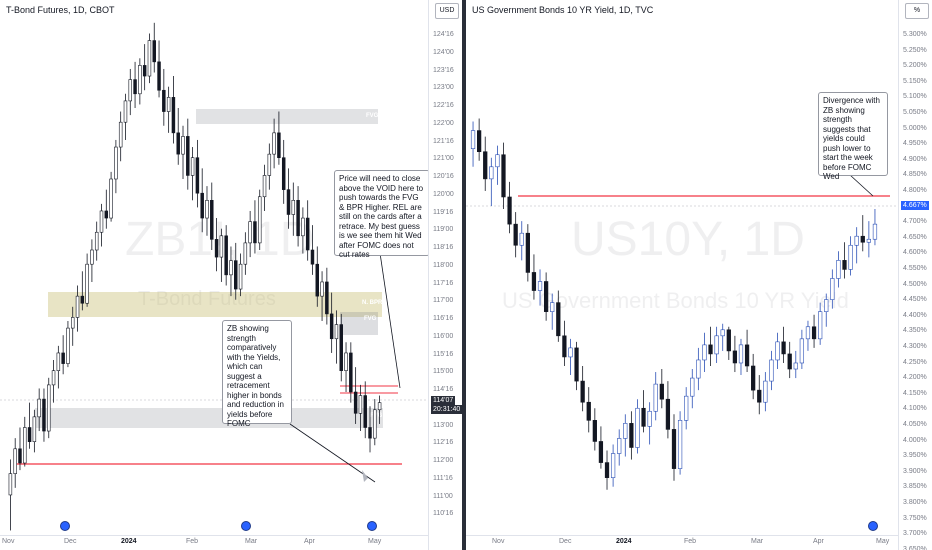 This screenshot has width=932, height=550. I want to click on us10y-time-axis: Nov Dec 2024 Feb Mar Apr May, so click(682, 542).